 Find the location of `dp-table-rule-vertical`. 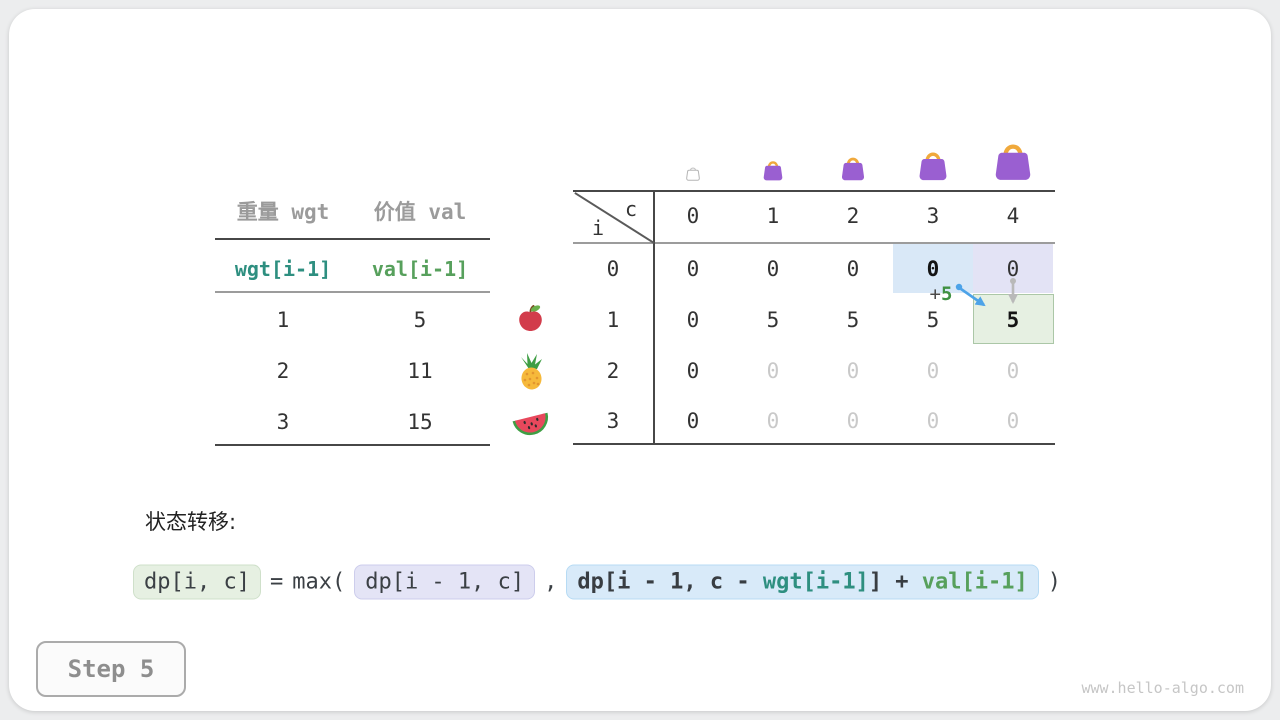

dp-table-rule-vertical is located at coordinates (654, 317).